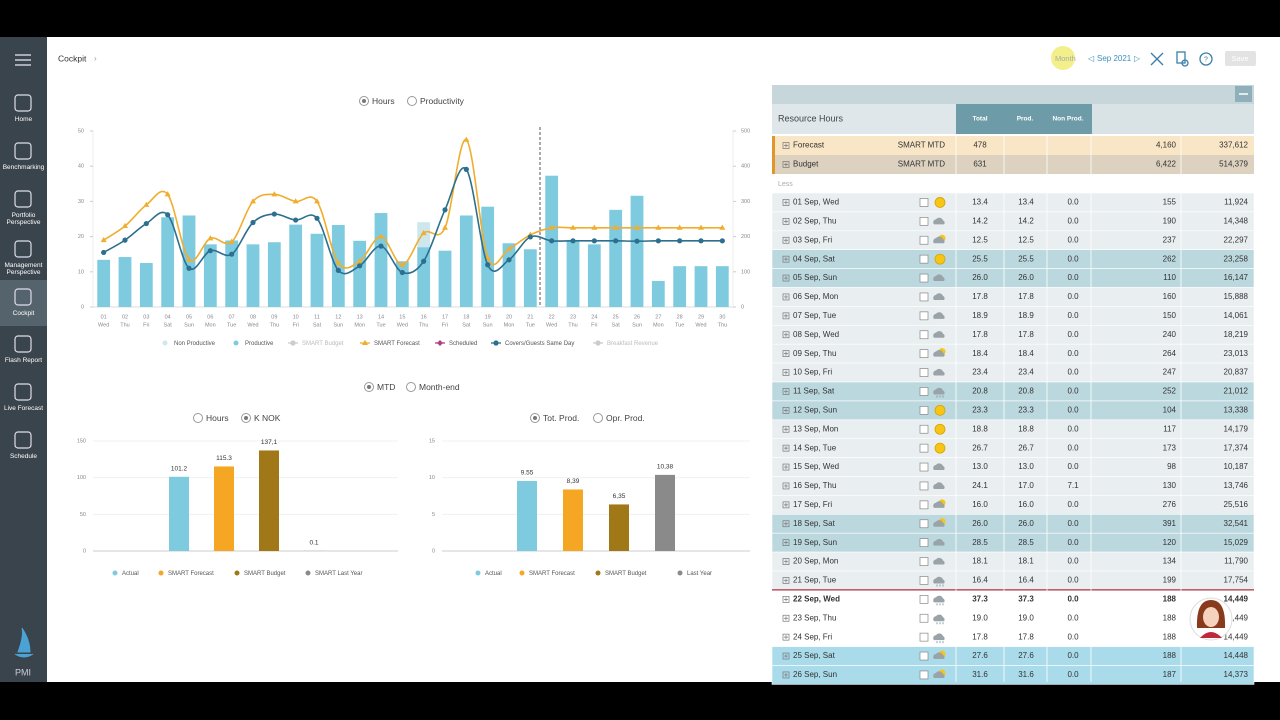 This screenshot has height=720, width=1280. What do you see at coordinates (386, 387) in the screenshot?
I see `radio-label: MTD` at bounding box center [386, 387].